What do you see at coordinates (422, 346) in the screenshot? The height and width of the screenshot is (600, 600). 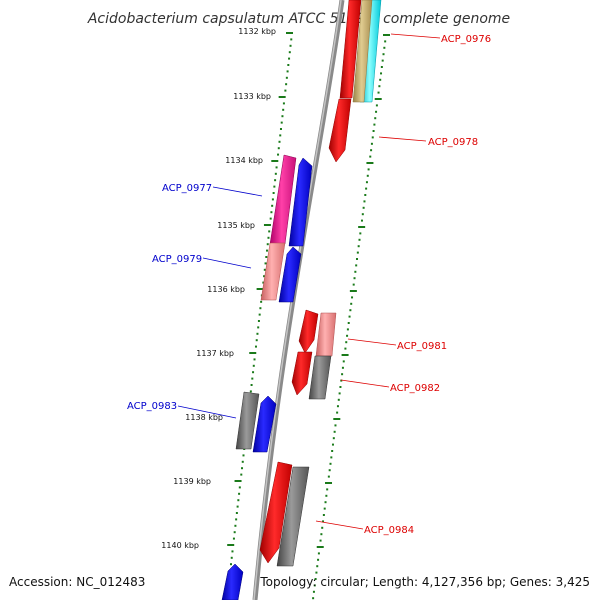 I see `gene-label-acp0981: ACP_0981` at bounding box center [422, 346].